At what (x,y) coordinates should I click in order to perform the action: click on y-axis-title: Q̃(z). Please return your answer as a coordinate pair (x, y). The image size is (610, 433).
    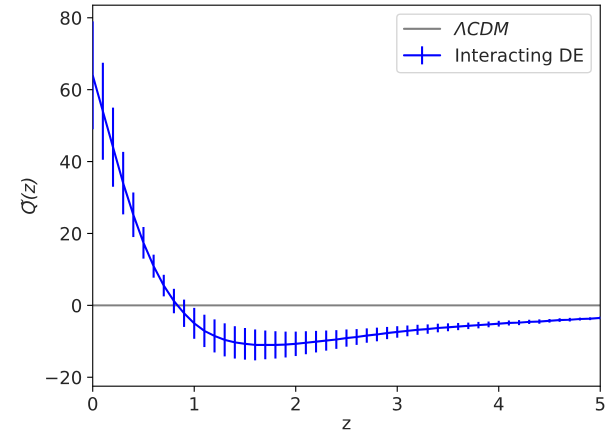
    Looking at the image, I should click on (29, 196).